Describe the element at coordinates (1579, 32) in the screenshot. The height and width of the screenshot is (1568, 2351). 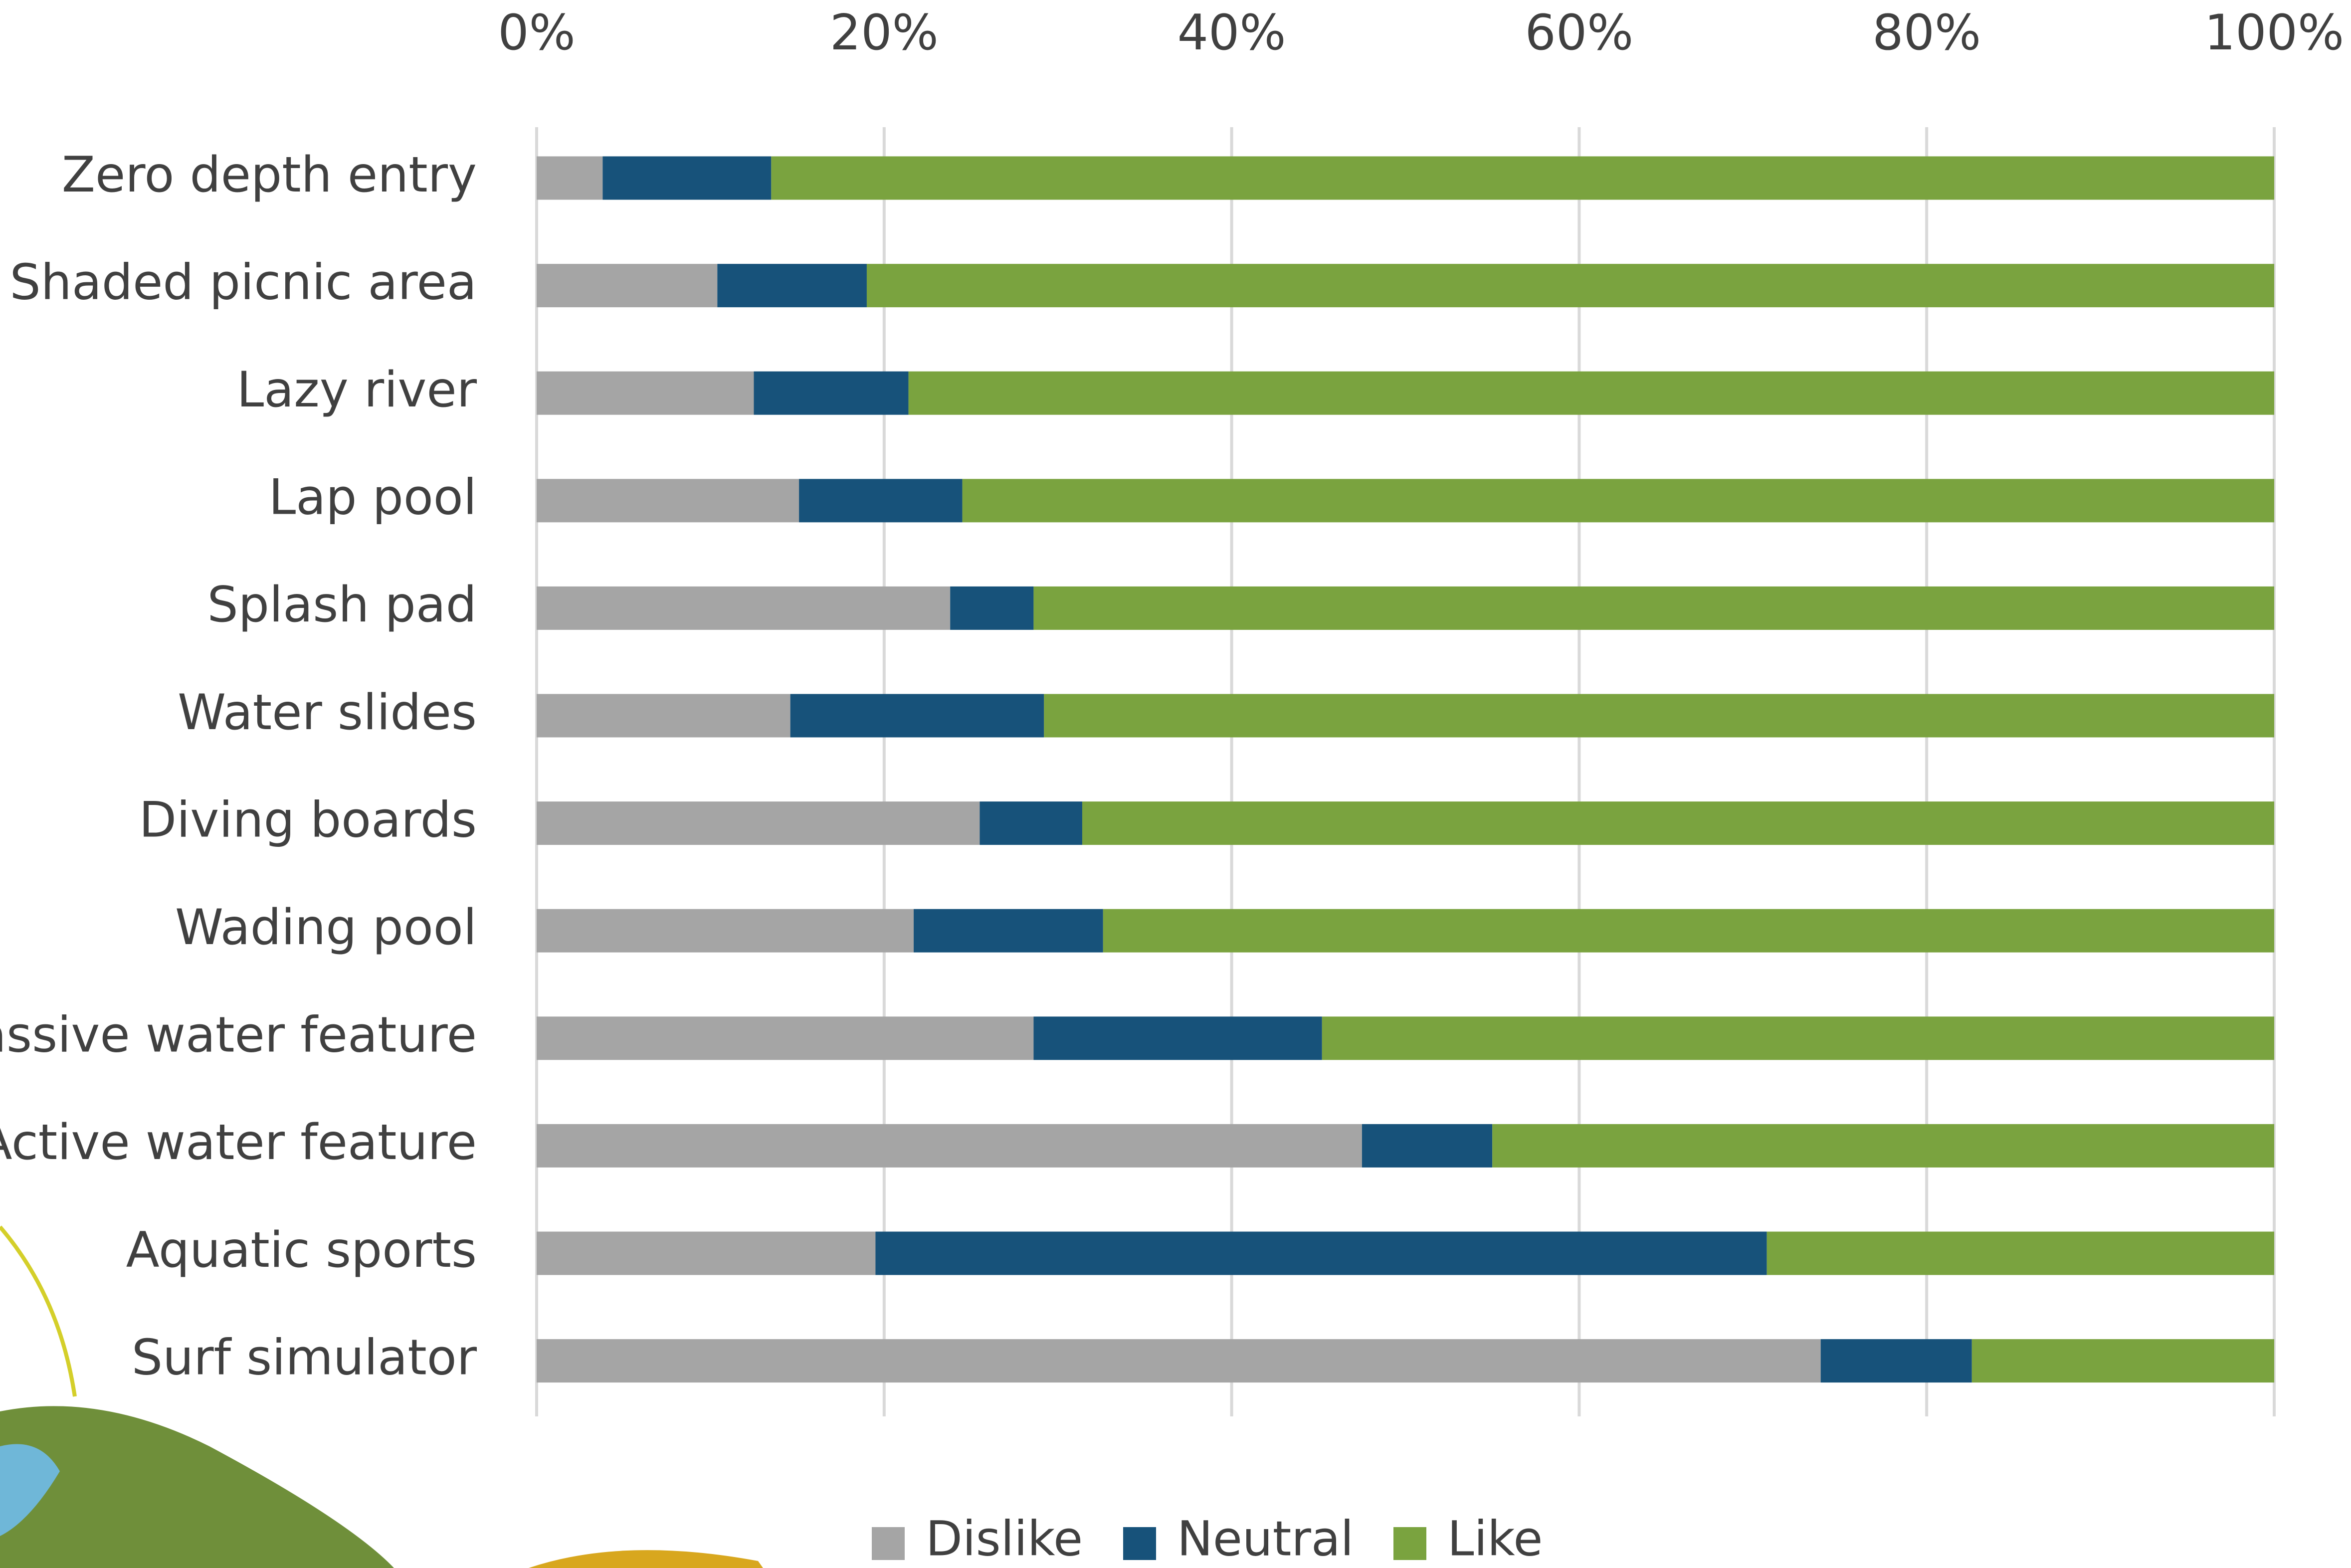
I see `x-tick-label: 60%` at that location.